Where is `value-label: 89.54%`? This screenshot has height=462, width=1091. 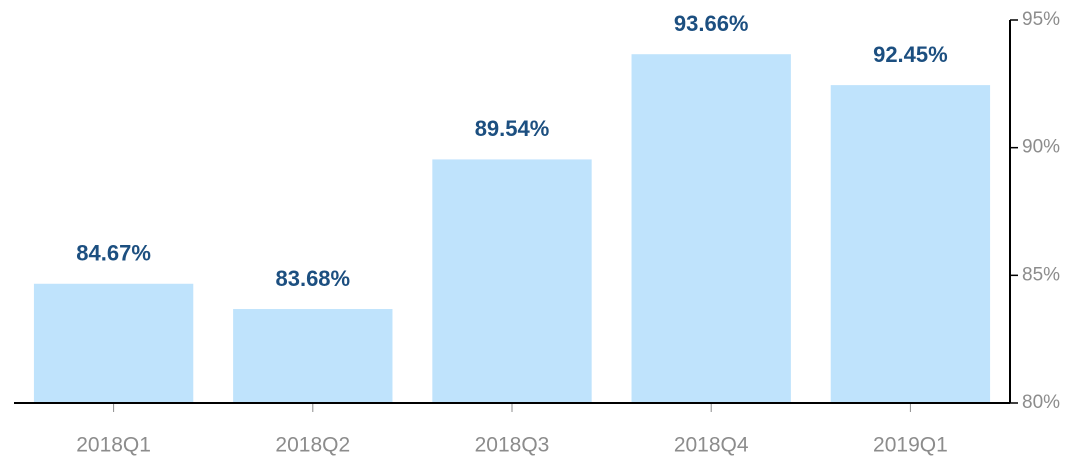 value-label: 89.54% is located at coordinates (512, 128).